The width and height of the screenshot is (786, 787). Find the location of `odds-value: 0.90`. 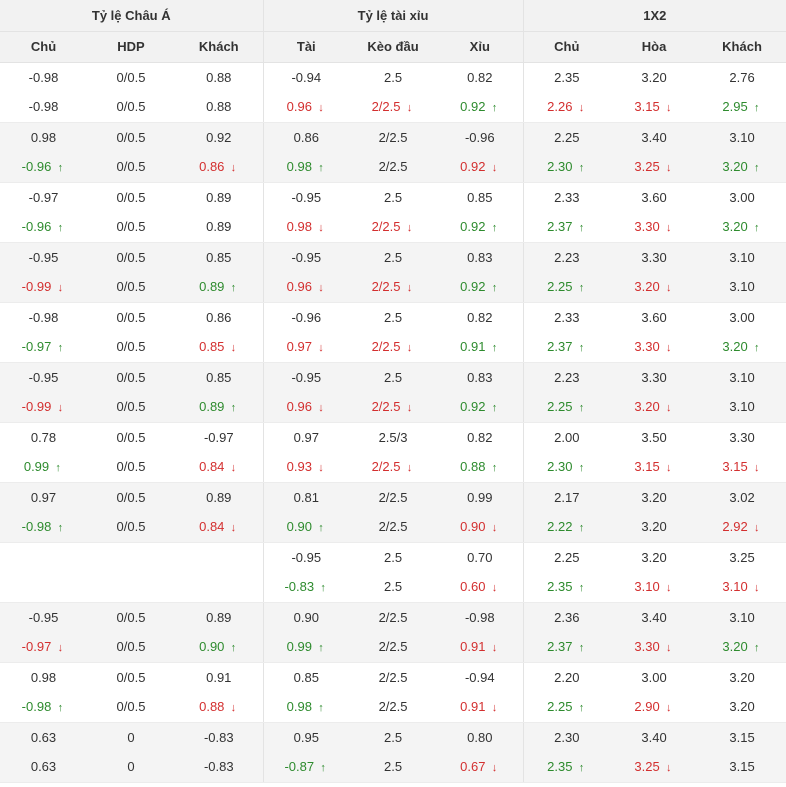

odds-value: 0.90 is located at coordinates (299, 527).